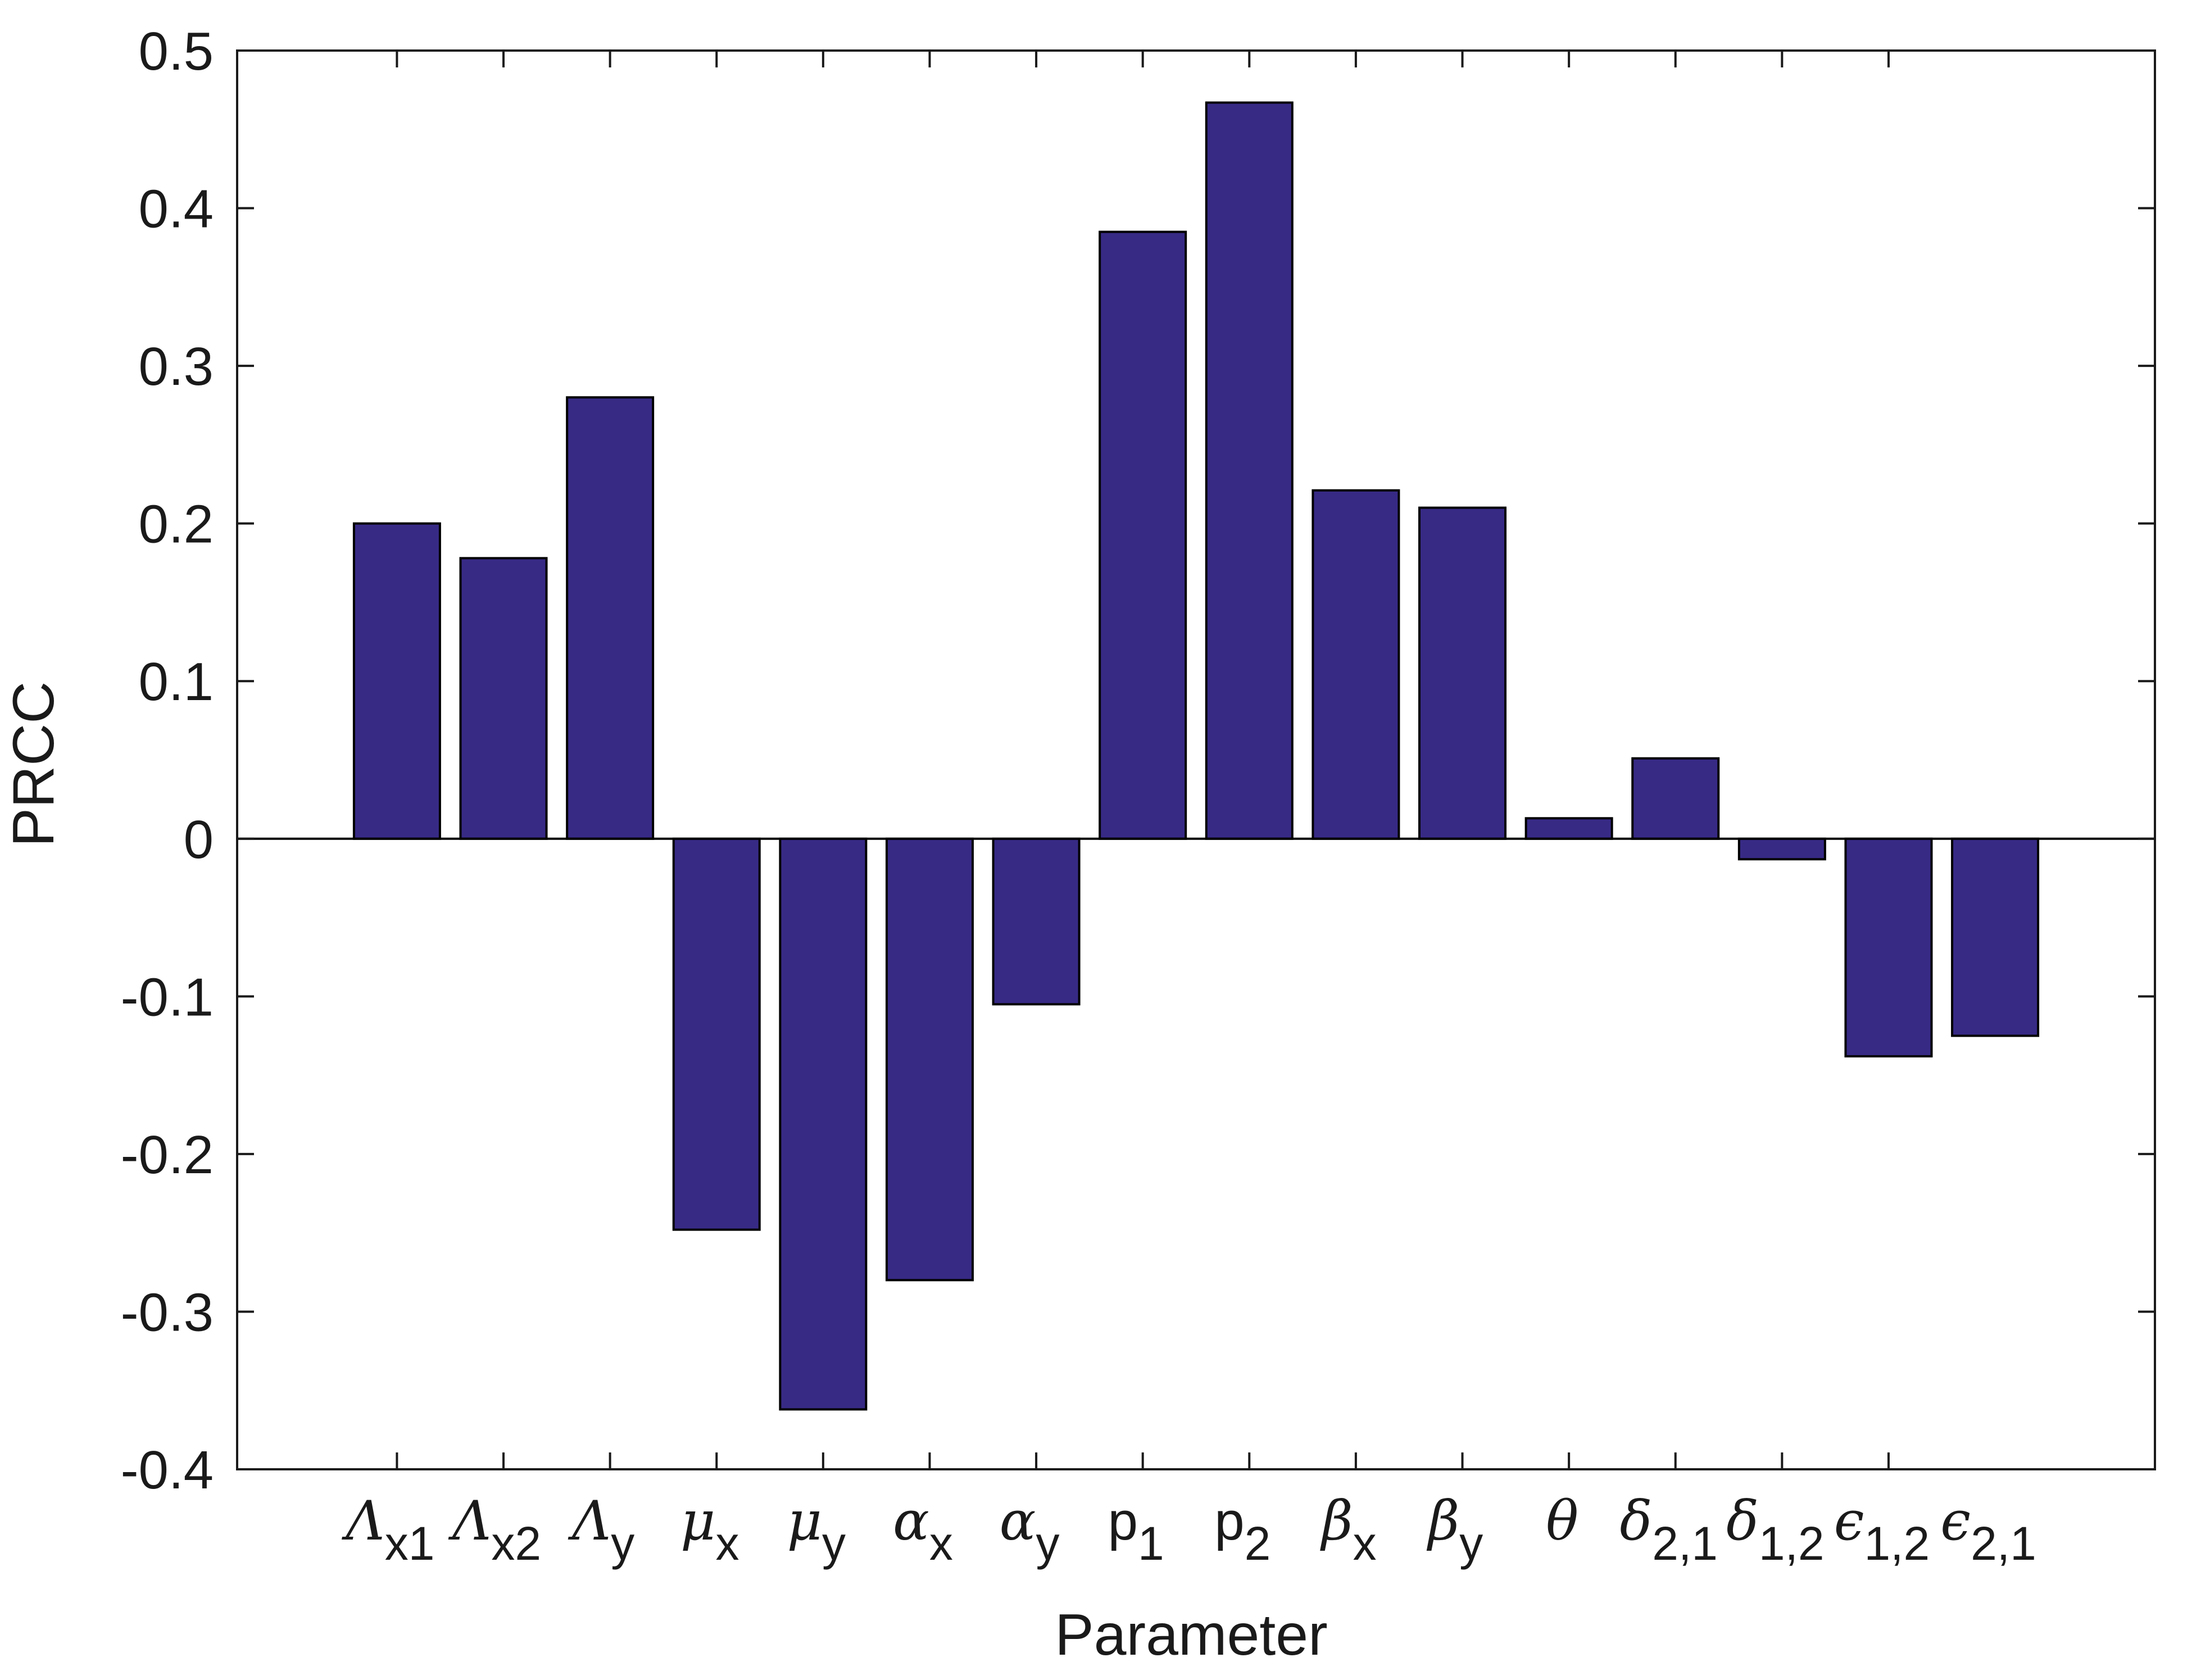  What do you see at coordinates (167, 997) in the screenshot?
I see `ytick-label-3: -0.1` at bounding box center [167, 997].